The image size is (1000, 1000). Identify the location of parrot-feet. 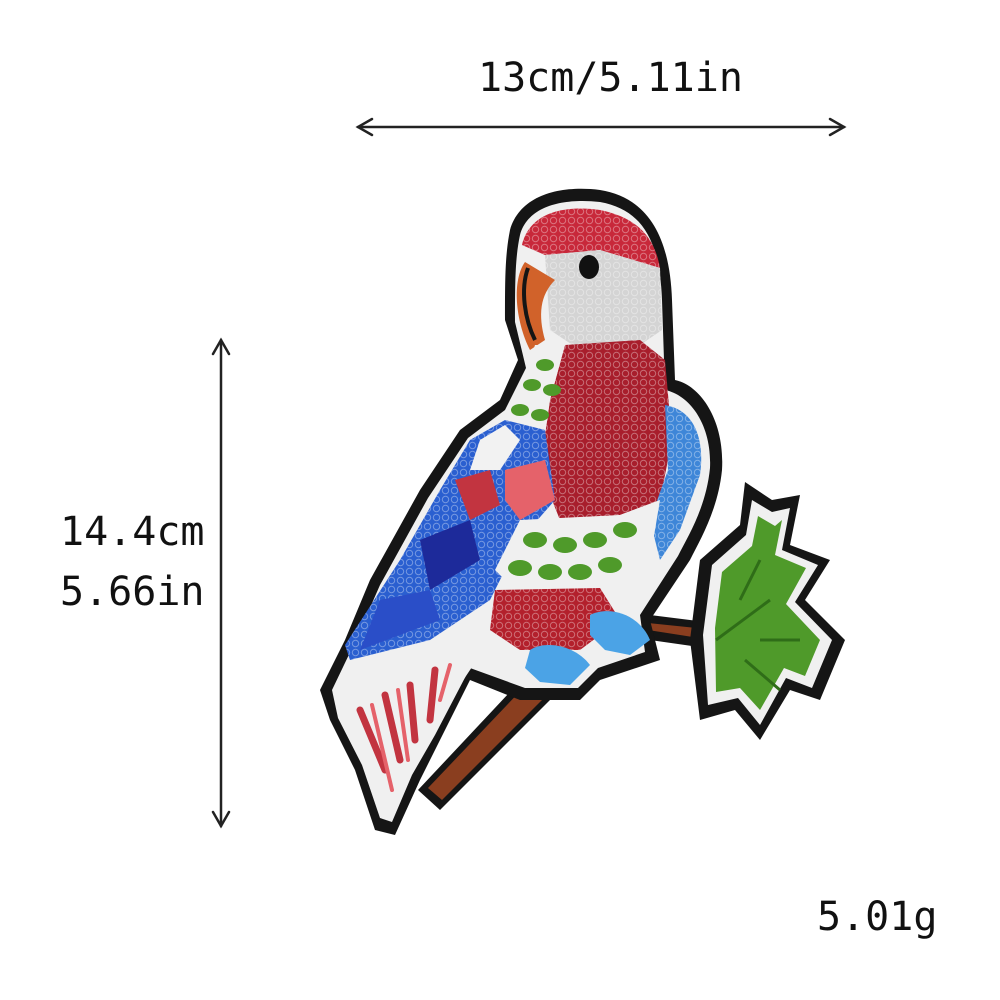
(587, 648).